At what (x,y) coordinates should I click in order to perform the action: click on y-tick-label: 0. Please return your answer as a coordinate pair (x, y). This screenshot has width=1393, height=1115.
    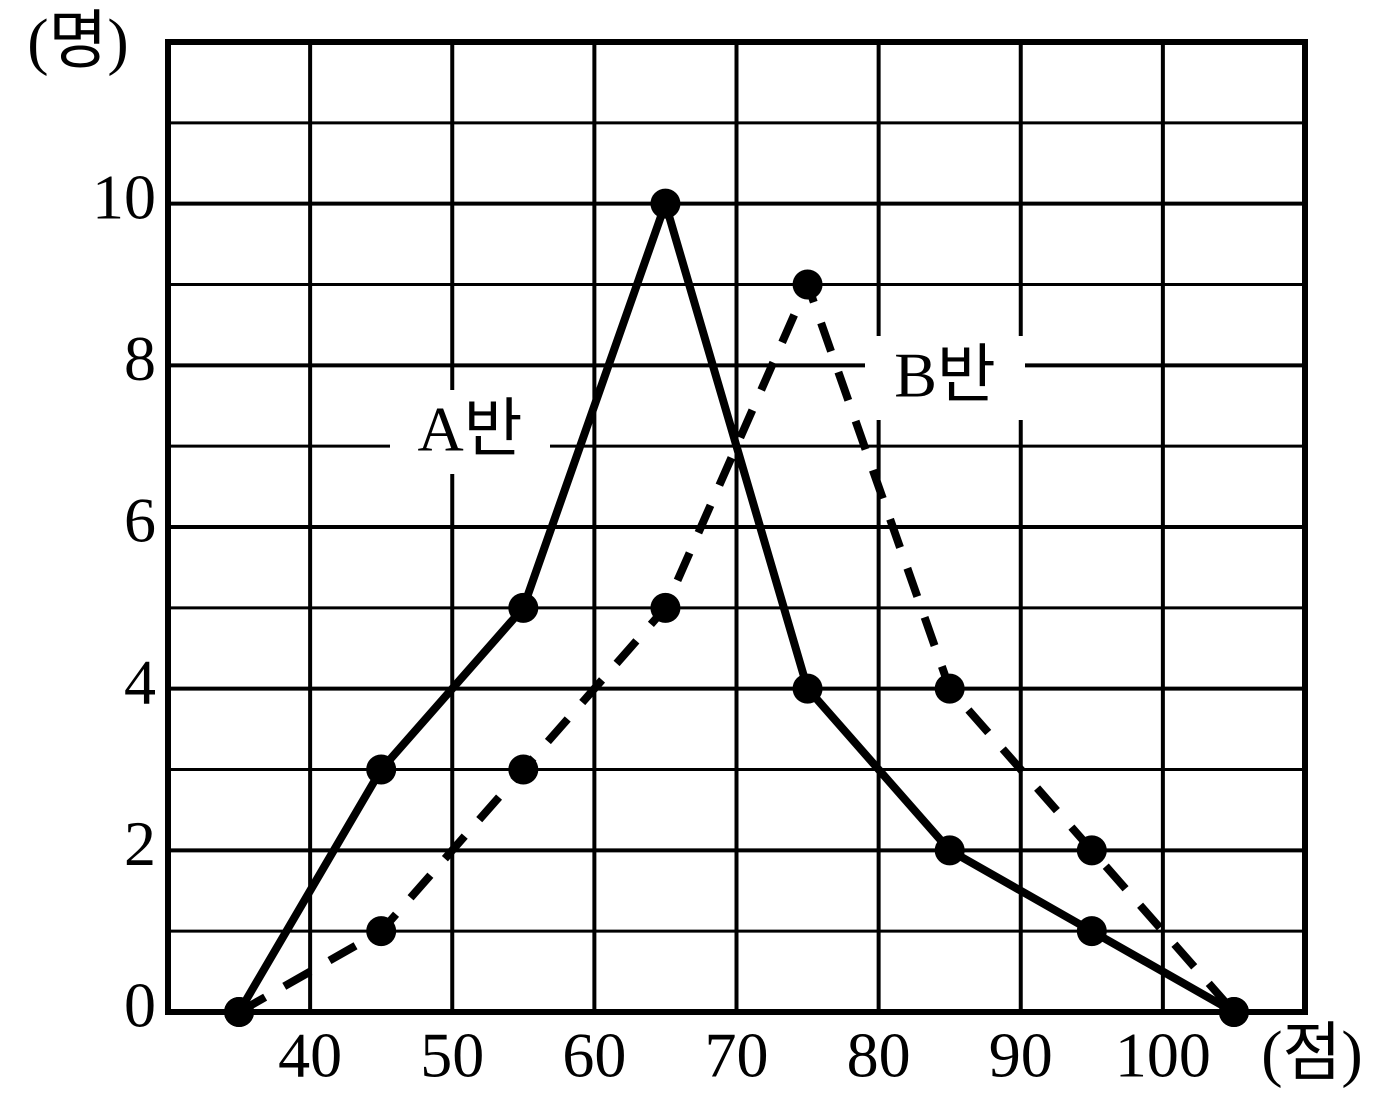
    Looking at the image, I should click on (140, 1005).